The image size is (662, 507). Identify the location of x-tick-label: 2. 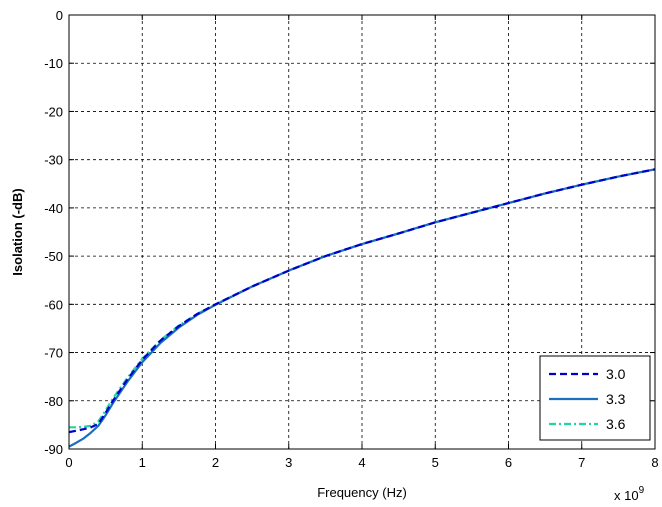
(215, 462).